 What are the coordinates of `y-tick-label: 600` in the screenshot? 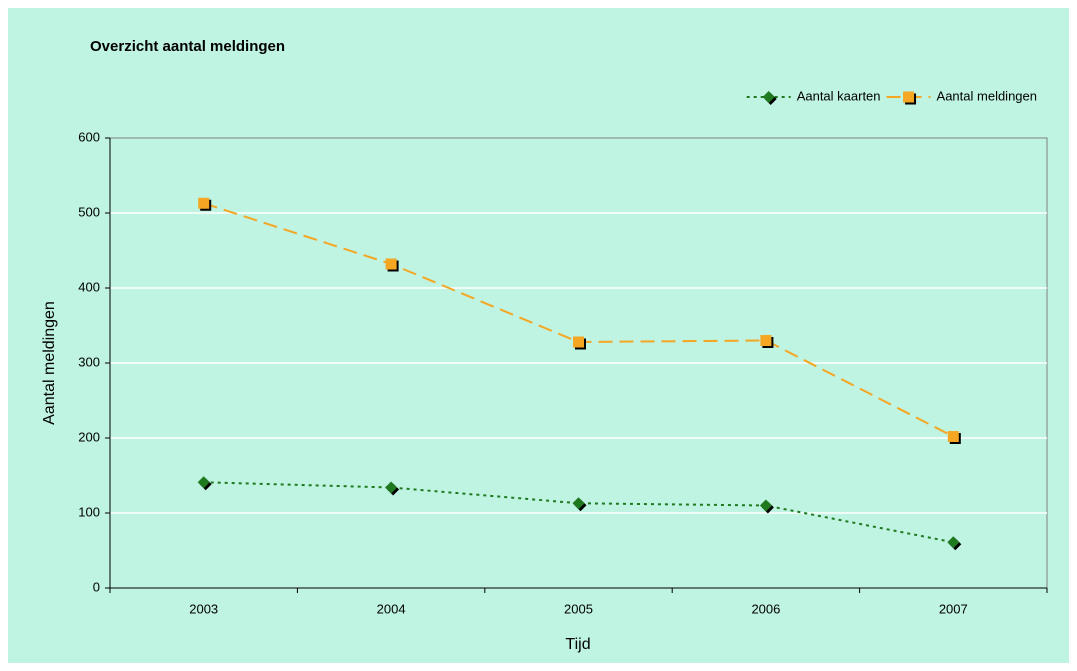 It's located at (89, 136).